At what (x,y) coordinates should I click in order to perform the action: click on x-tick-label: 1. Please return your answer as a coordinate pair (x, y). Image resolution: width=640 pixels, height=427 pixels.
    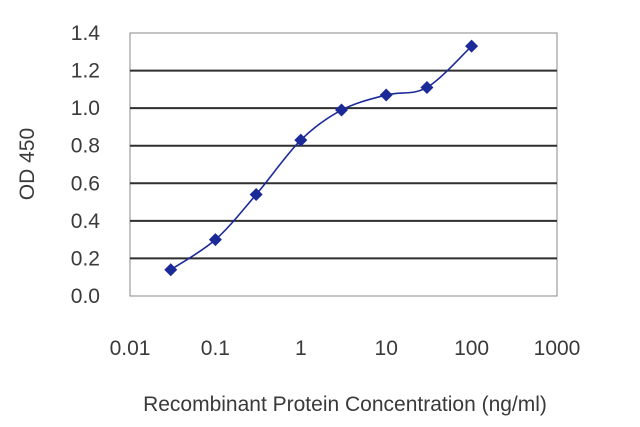
    Looking at the image, I should click on (301, 348).